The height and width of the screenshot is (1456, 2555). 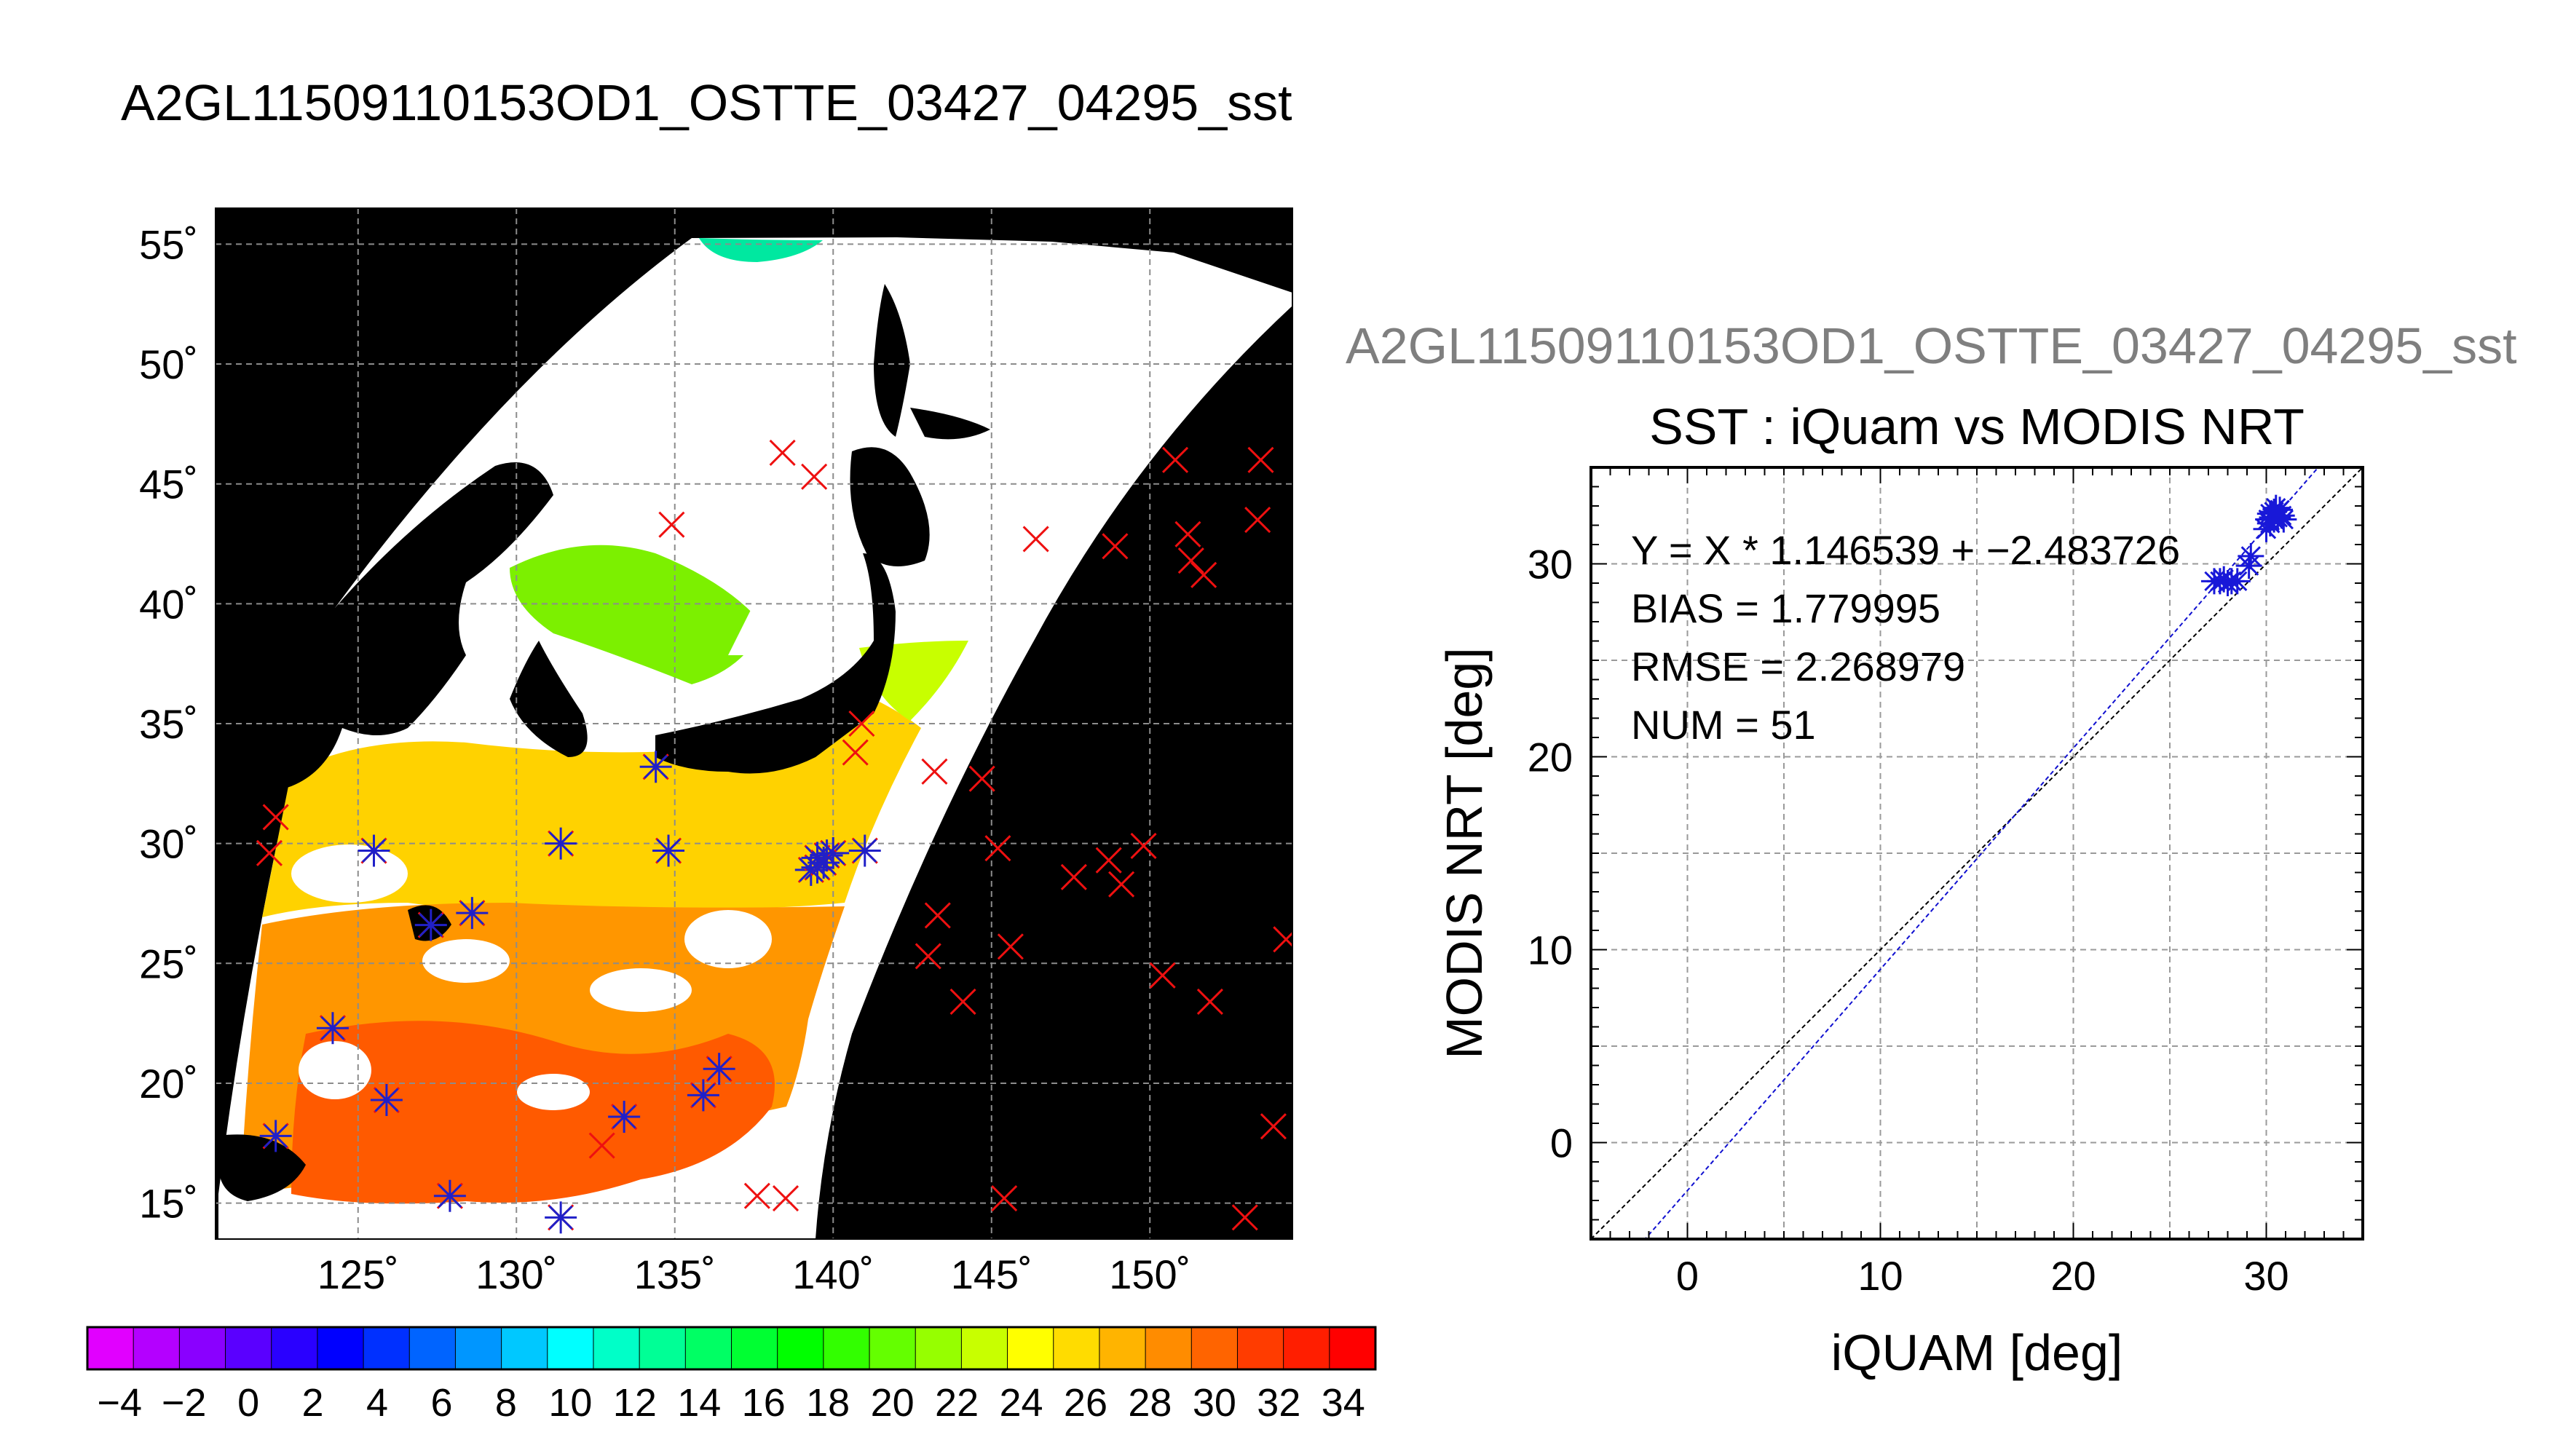 What do you see at coordinates (168, 364) in the screenshot?
I see `map-y-tick-label: 50˚` at bounding box center [168, 364].